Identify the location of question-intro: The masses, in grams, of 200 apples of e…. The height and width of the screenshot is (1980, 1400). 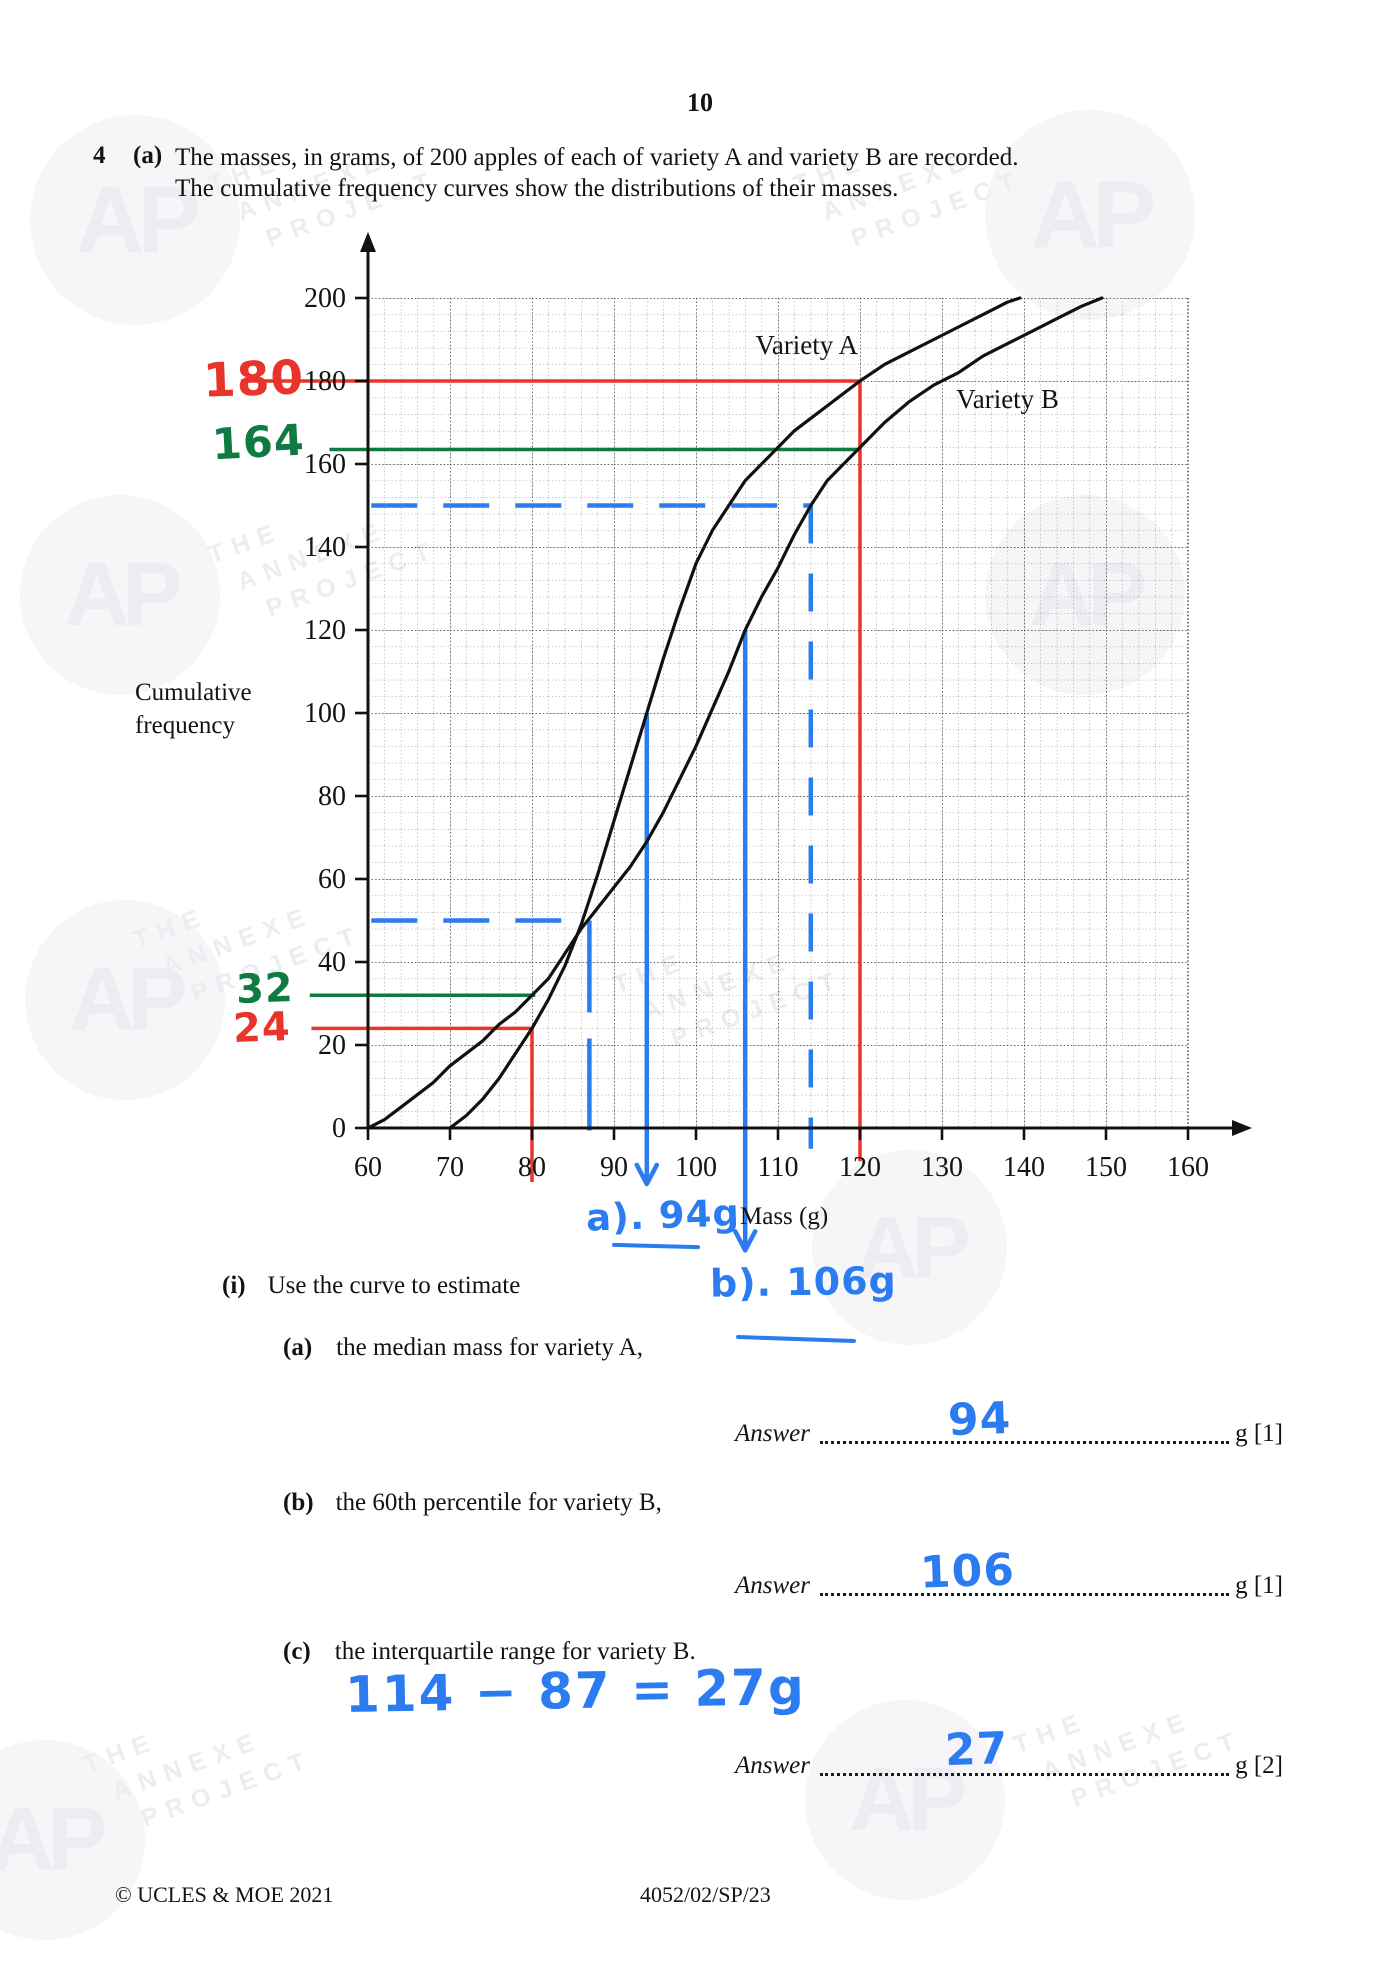
(596, 173).